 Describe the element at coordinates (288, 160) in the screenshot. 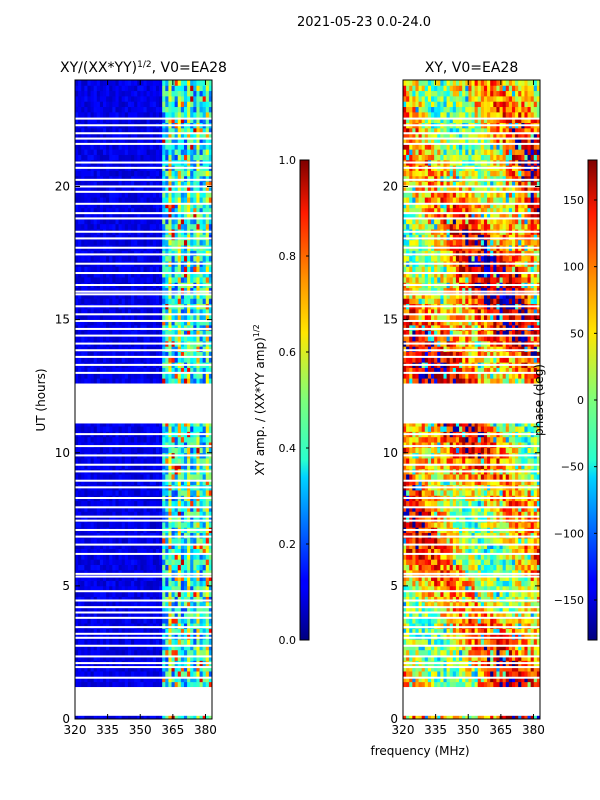

I see `colorbar-tick-label: 1.0` at that location.